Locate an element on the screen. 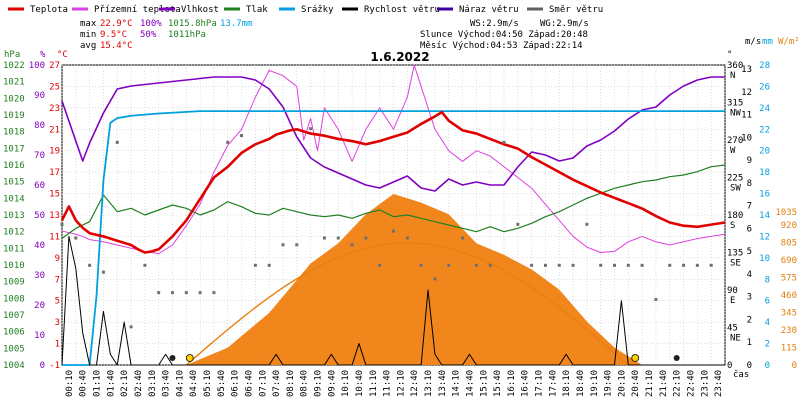 The height and width of the screenshot is (400, 800). pct-tick-label: 40 is located at coordinates (39, 246).